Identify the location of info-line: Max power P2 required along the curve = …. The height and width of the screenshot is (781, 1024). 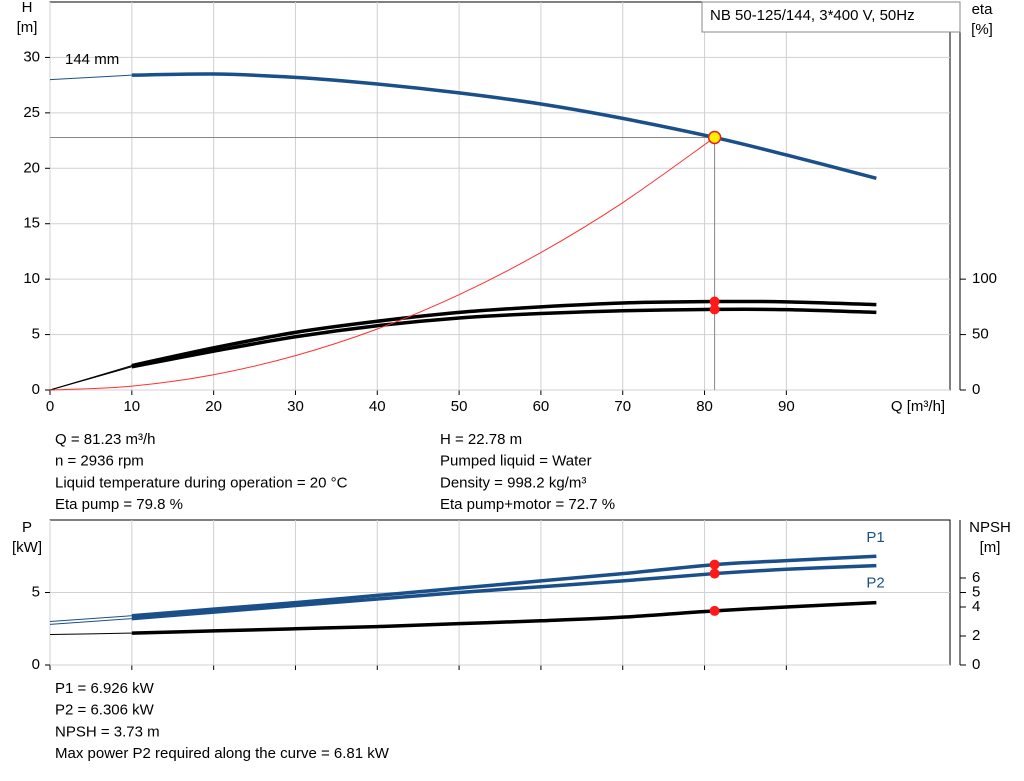
(222, 753).